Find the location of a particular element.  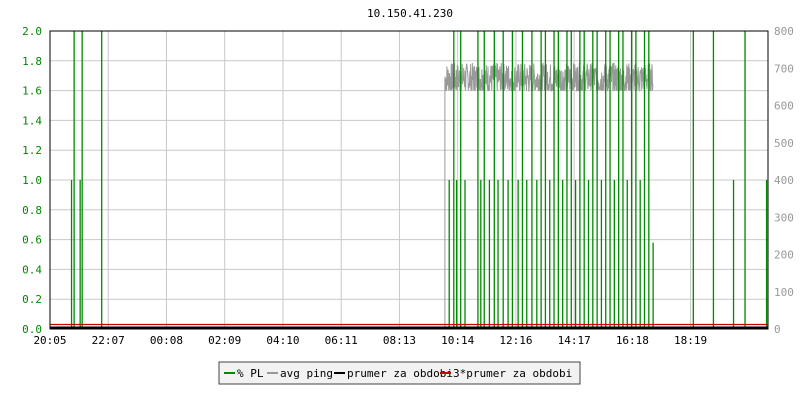

left-tick-label: 1.0 is located at coordinates (32, 180).